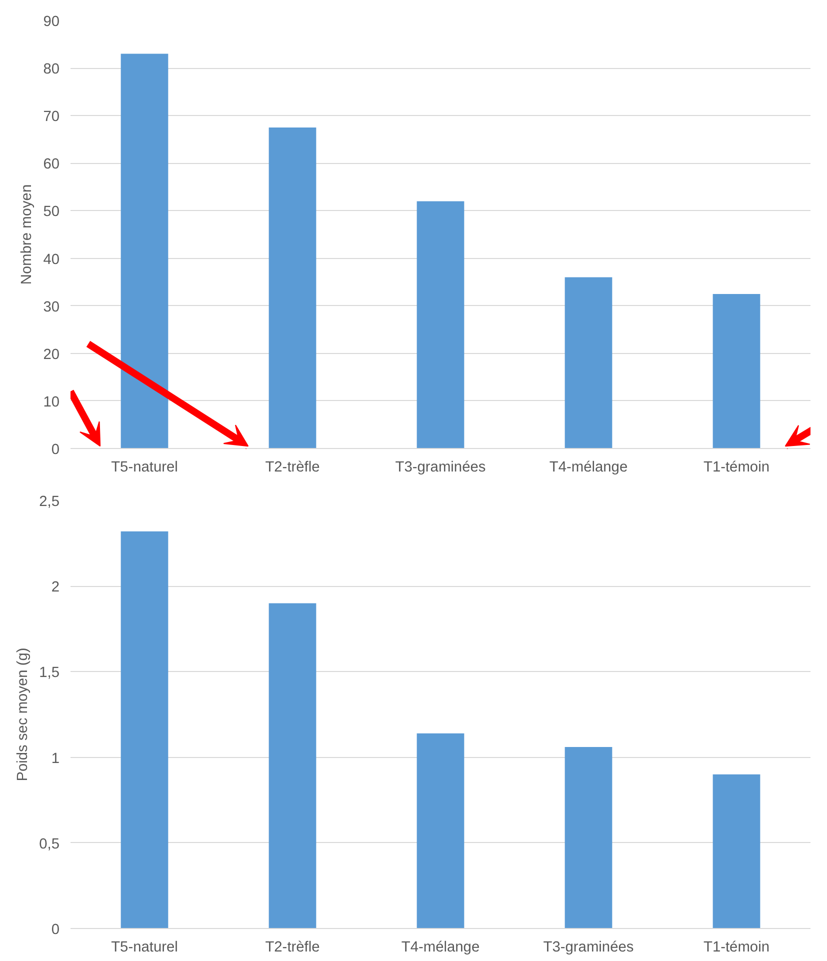  What do you see at coordinates (51, 354) in the screenshot?
I see `y-tick-label: 20` at bounding box center [51, 354].